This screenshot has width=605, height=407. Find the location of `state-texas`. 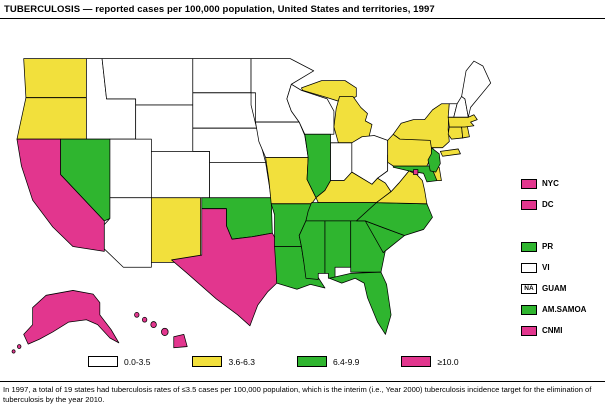

state-texas is located at coordinates (224, 267).